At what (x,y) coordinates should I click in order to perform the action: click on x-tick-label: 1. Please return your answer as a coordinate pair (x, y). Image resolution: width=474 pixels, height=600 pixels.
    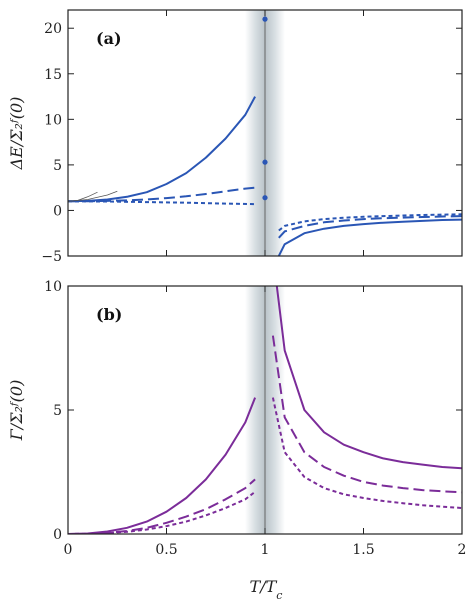
    Looking at the image, I should click on (265, 550).